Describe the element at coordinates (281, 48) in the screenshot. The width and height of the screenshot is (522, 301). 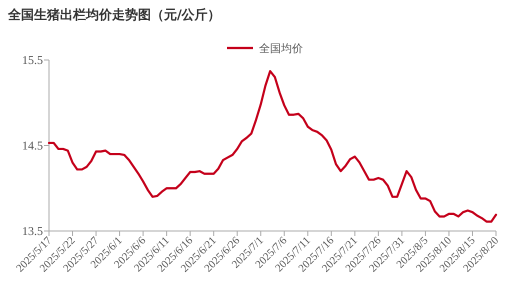
I see `legend-label: 全国均价` at that location.